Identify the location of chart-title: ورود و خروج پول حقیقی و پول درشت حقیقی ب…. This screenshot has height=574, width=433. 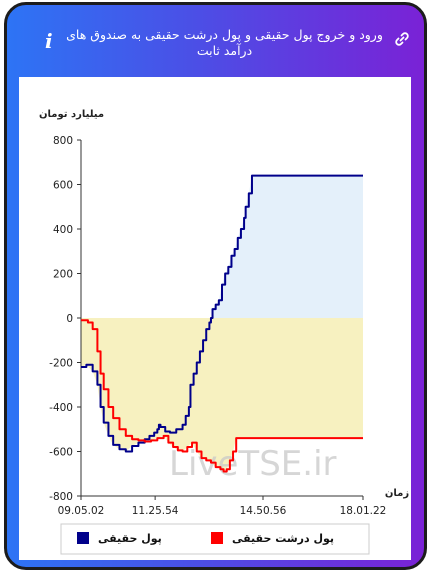
(224, 42).